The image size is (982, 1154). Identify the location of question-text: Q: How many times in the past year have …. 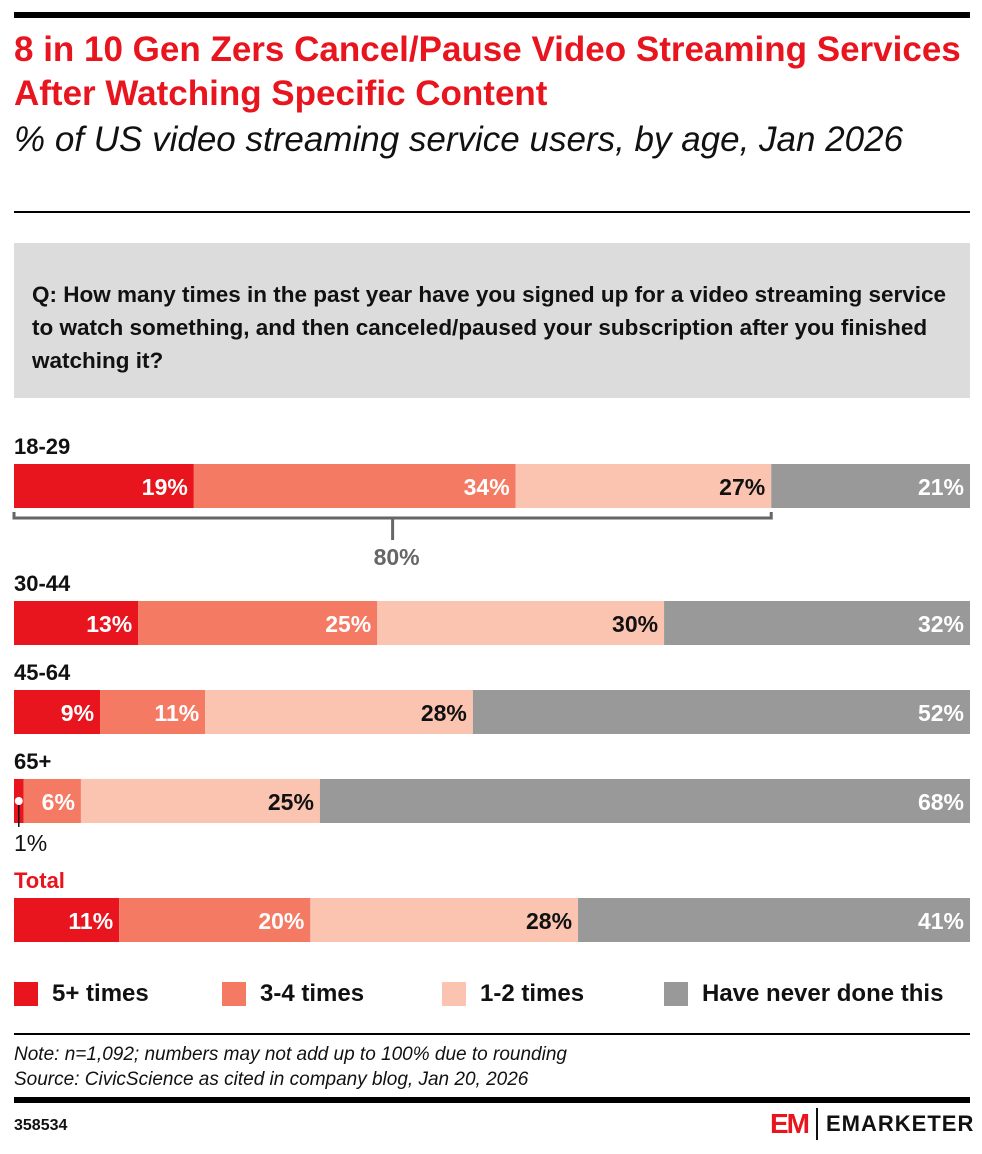
(489, 327).